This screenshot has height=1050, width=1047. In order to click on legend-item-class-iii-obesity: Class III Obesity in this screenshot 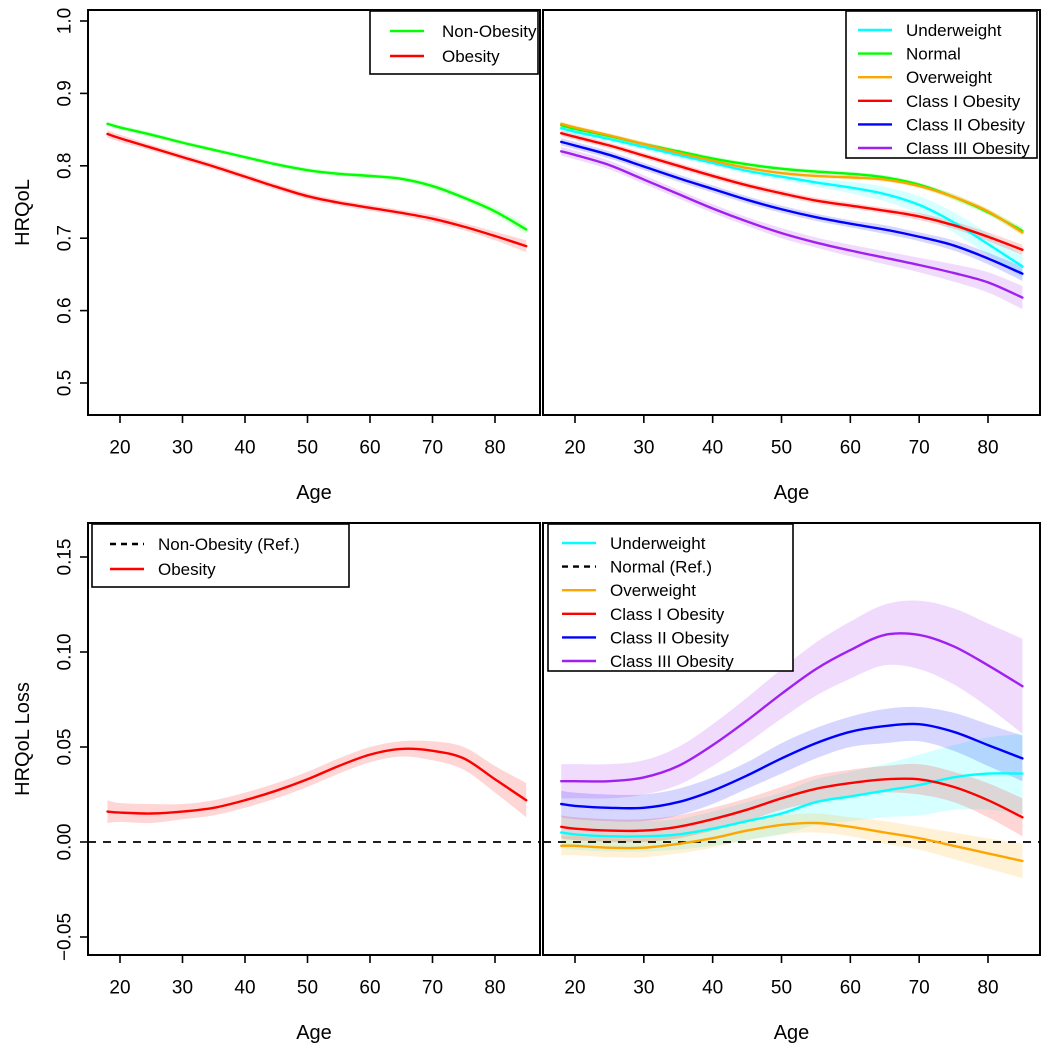, I will do `click(944, 148)`.